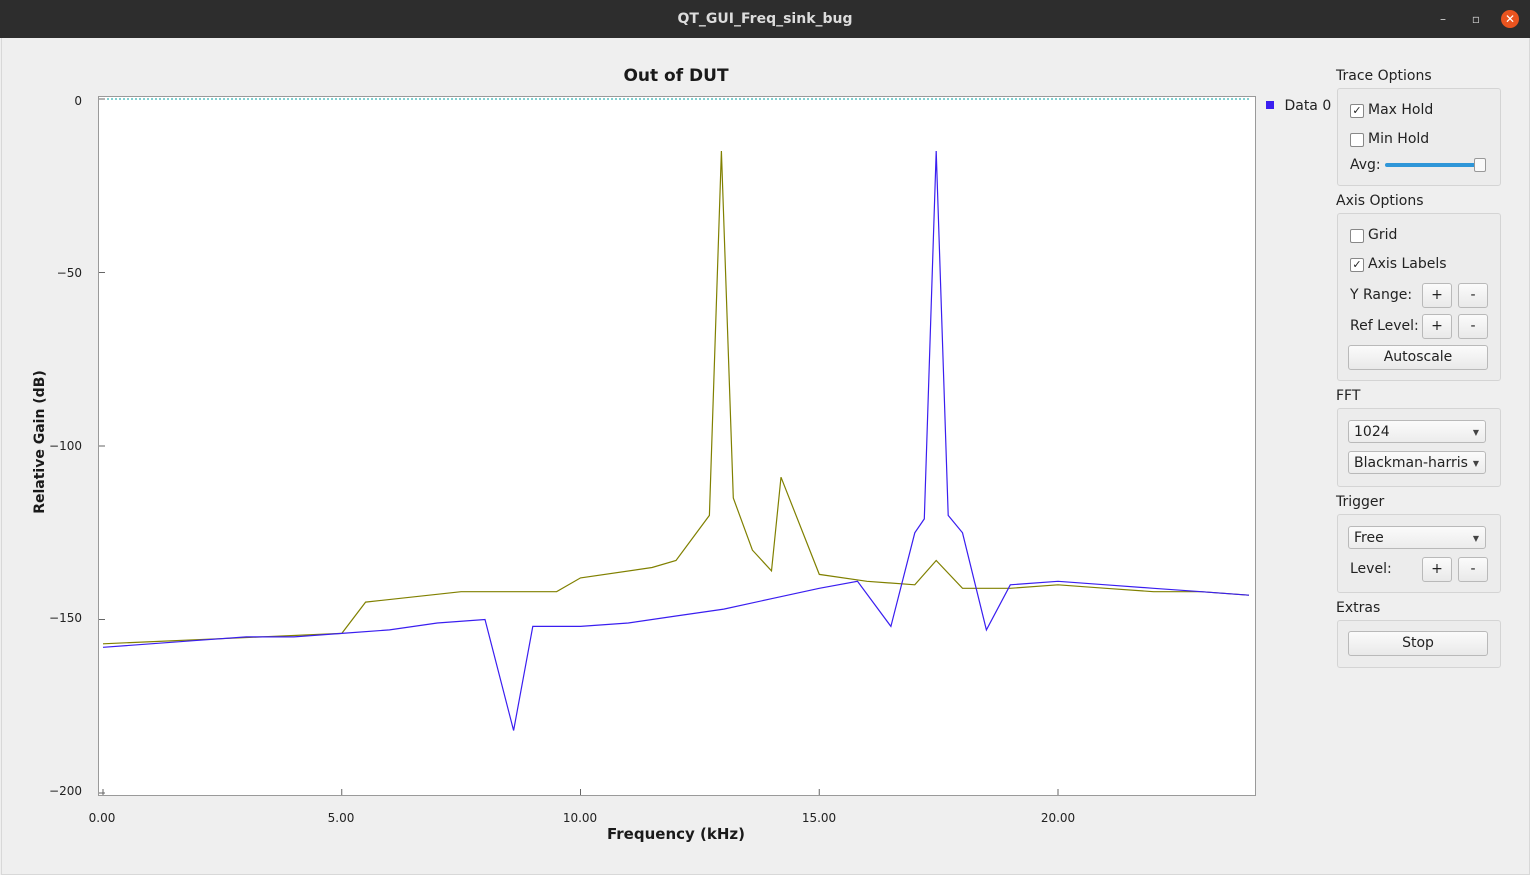 This screenshot has height=875, width=1530. I want to click on plot-title: Out of DUT, so click(676, 76).